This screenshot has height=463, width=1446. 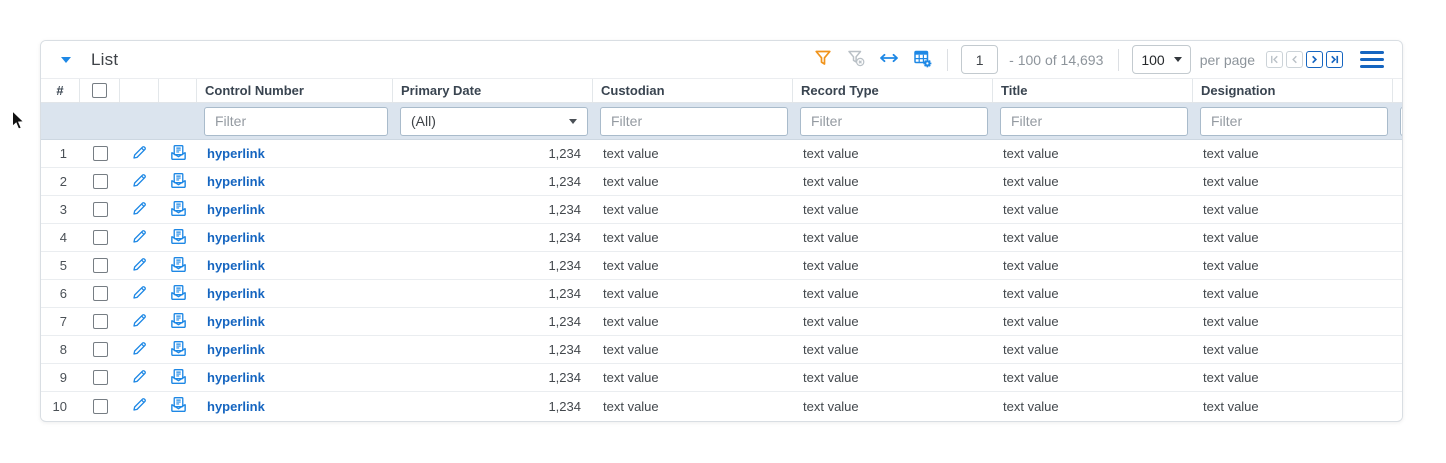 What do you see at coordinates (693, 90) in the screenshot?
I see `column-header-custodian: Custodian` at bounding box center [693, 90].